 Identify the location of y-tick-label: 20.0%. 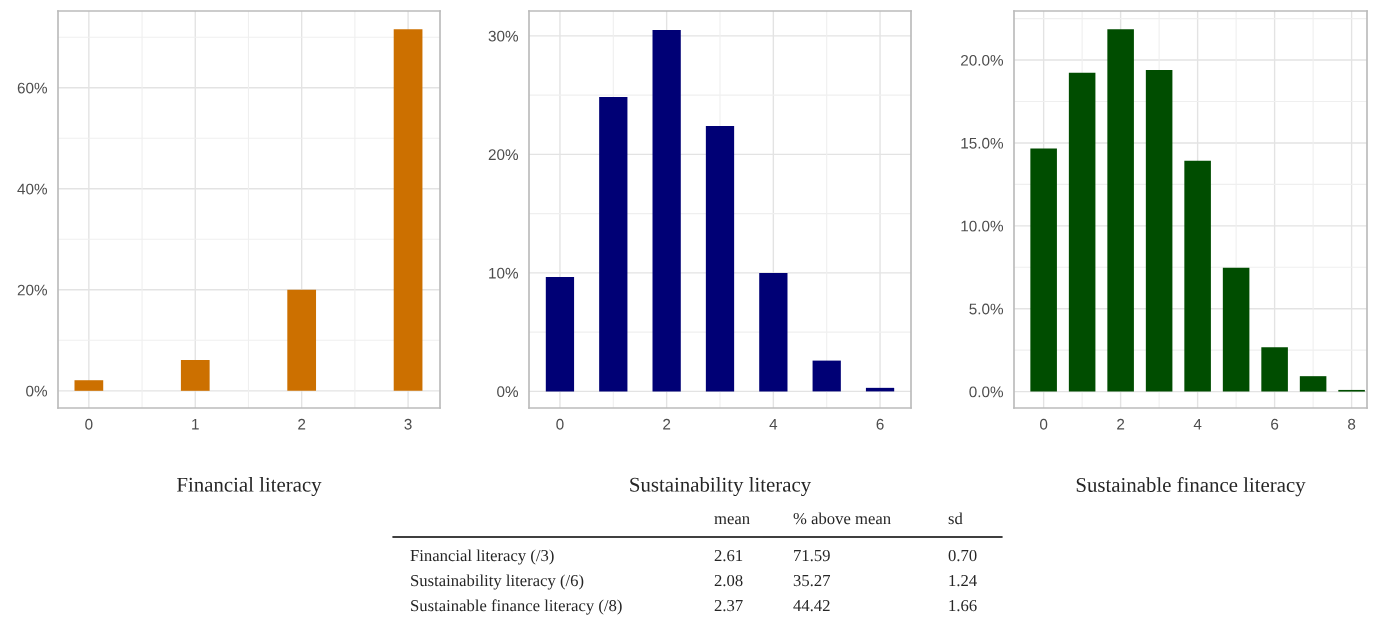
(982, 60).